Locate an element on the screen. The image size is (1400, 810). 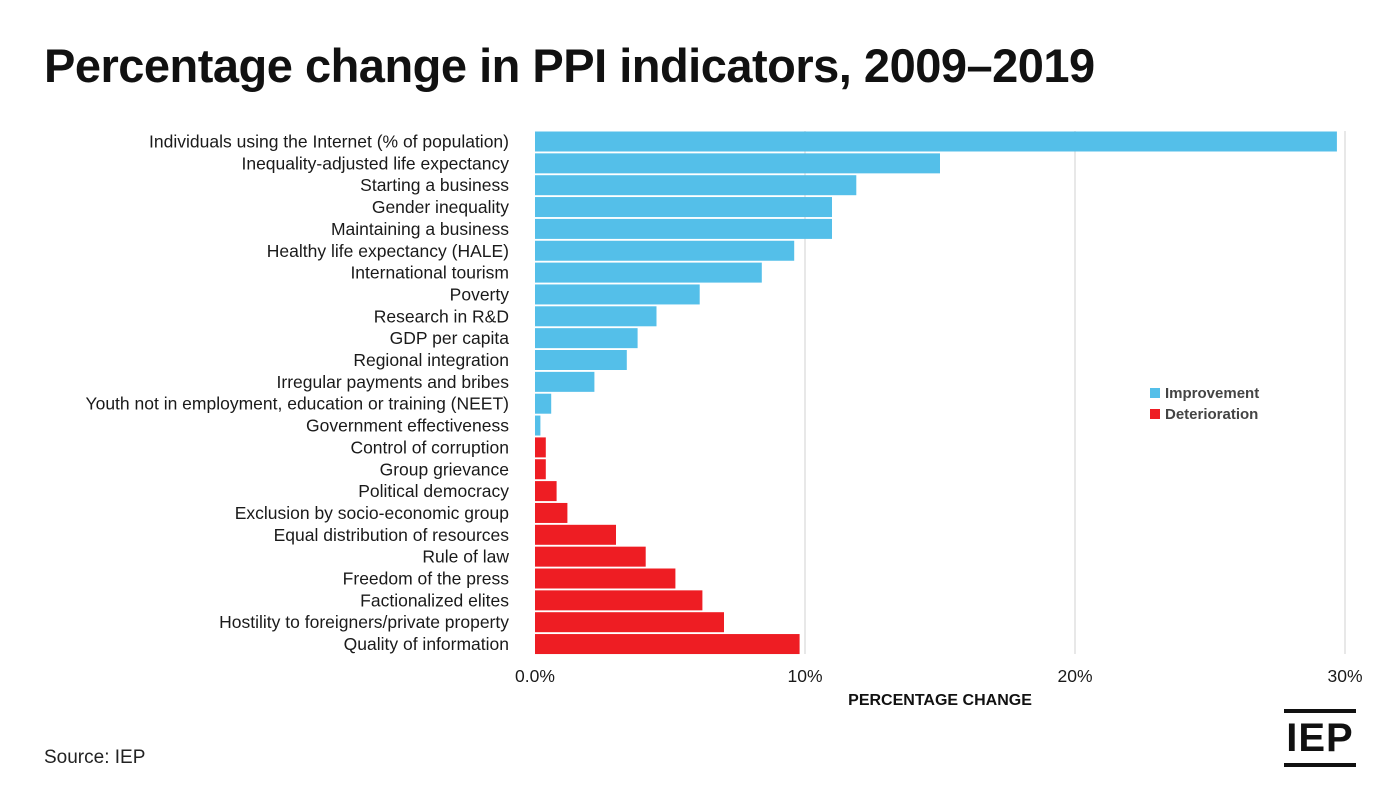
logo-top-rule is located at coordinates (1320, 711).